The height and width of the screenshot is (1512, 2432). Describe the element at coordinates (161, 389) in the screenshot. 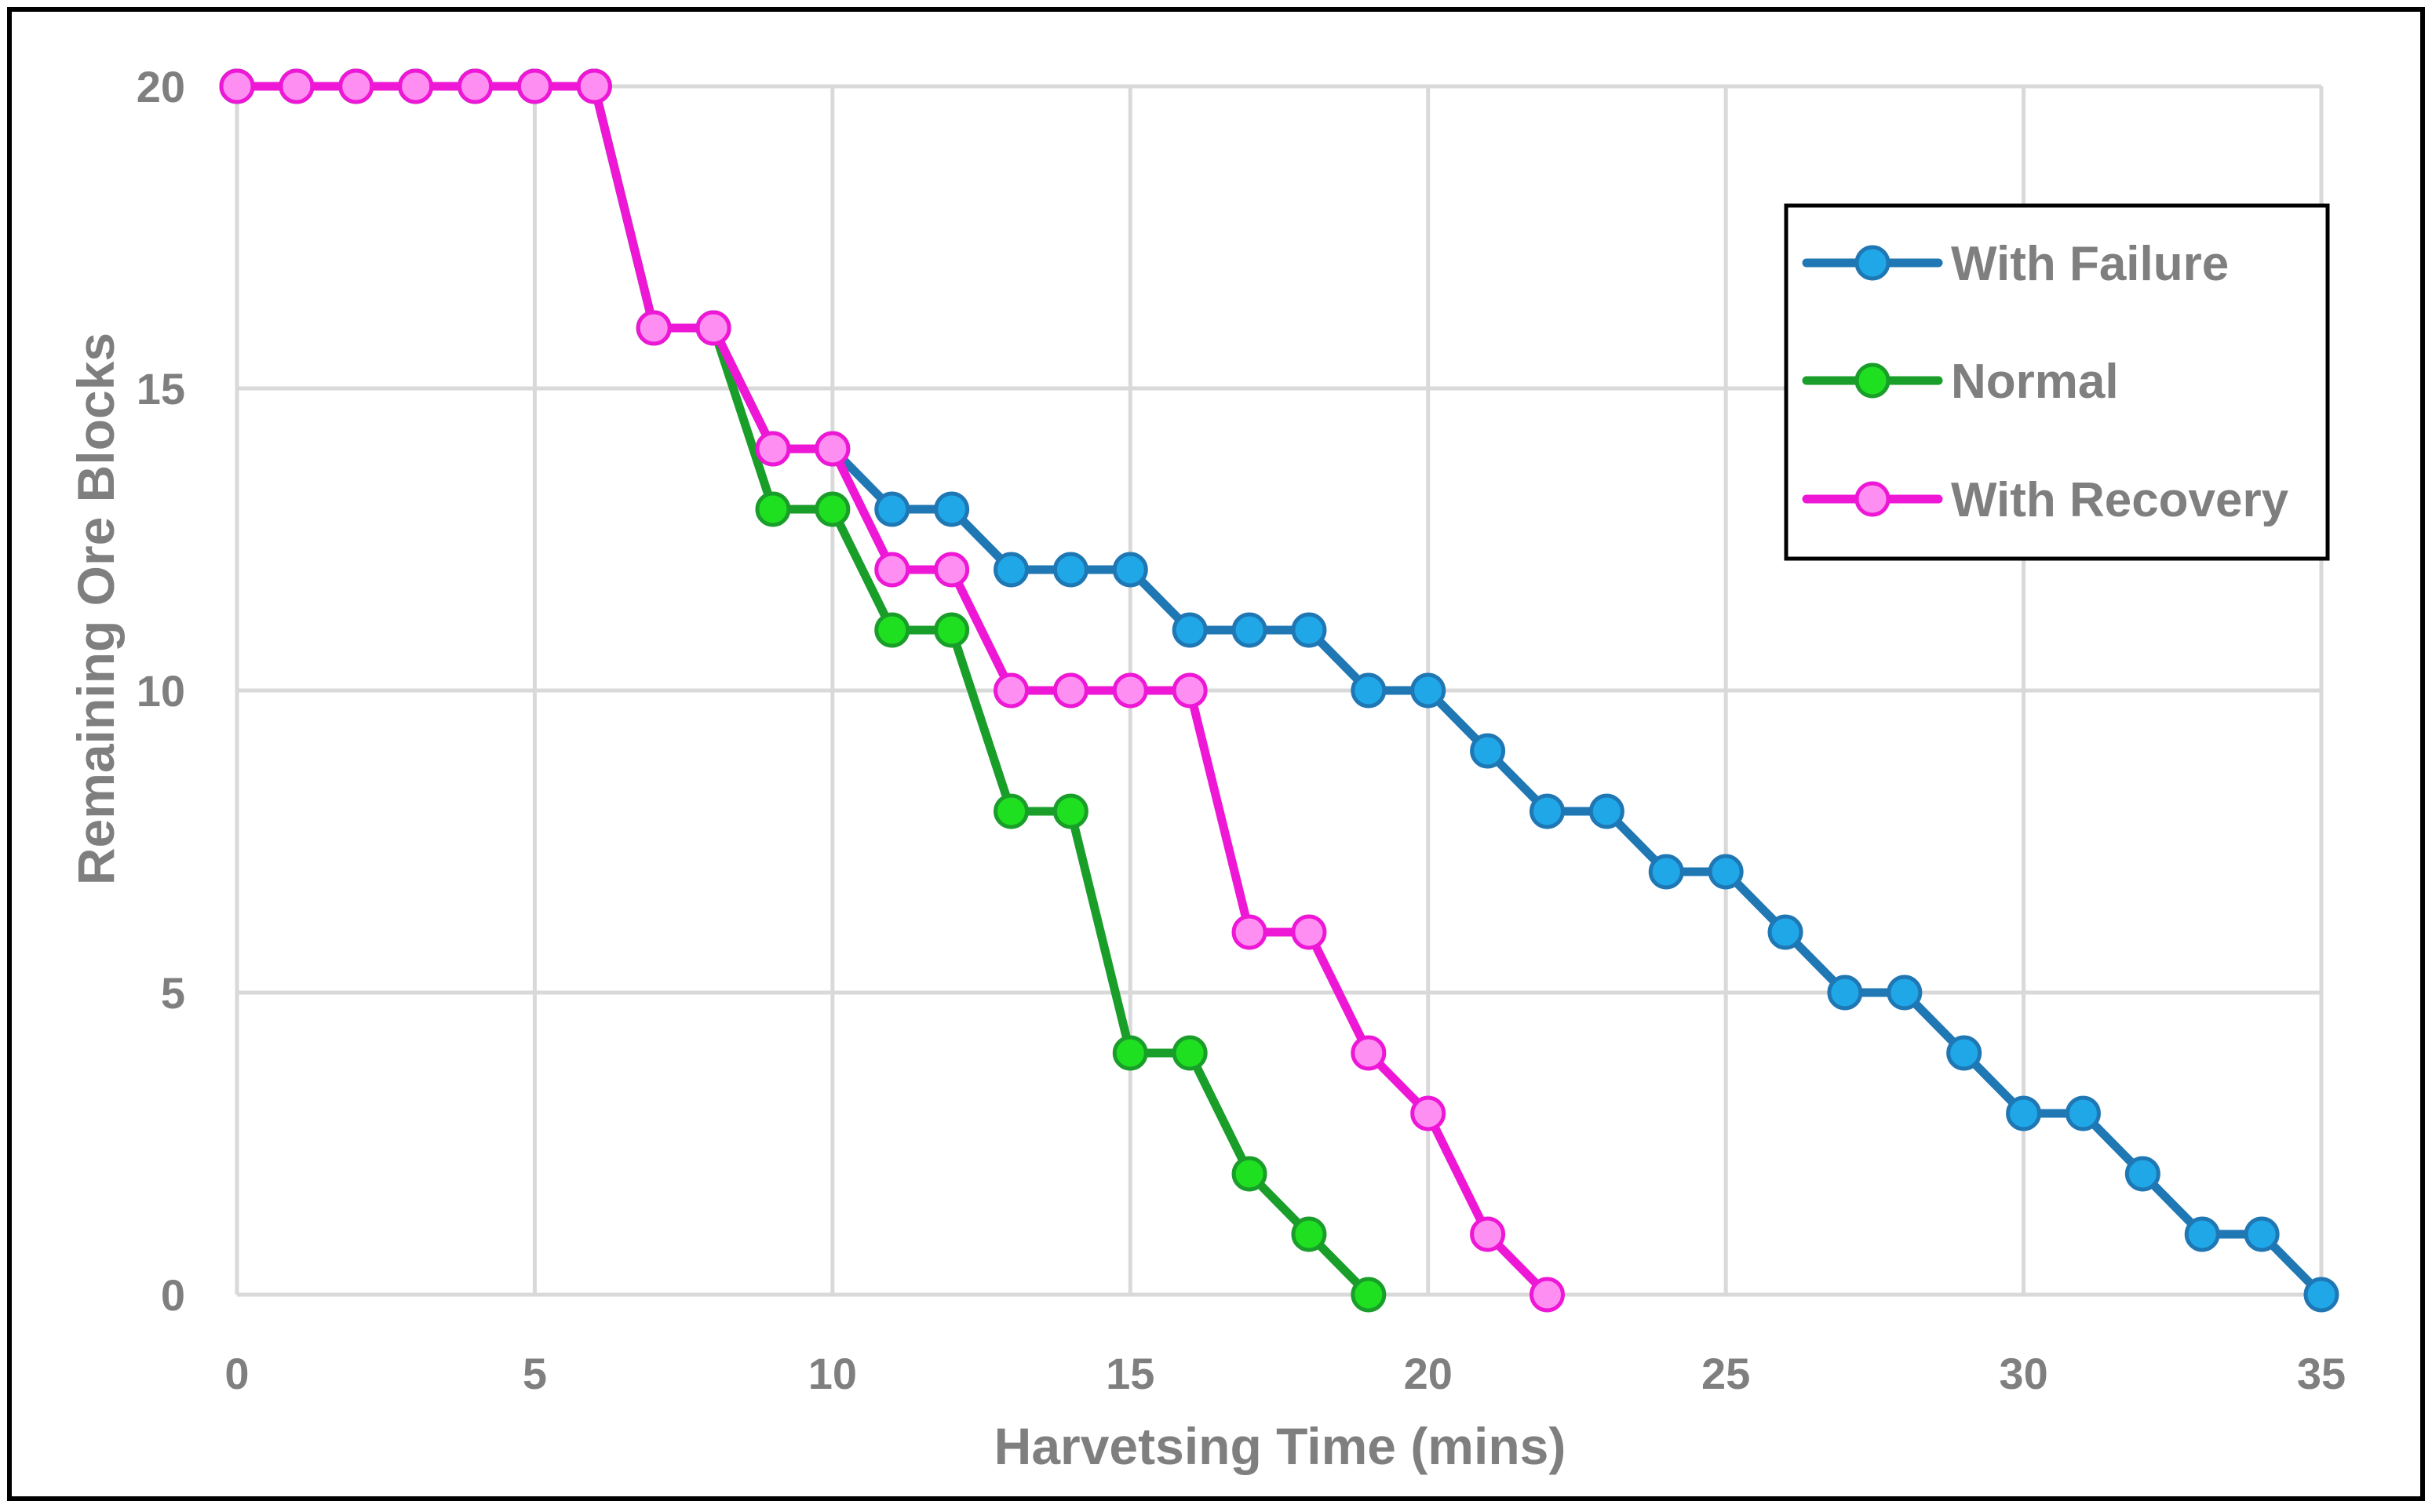

I see `y-tick-label-15: 15` at that location.